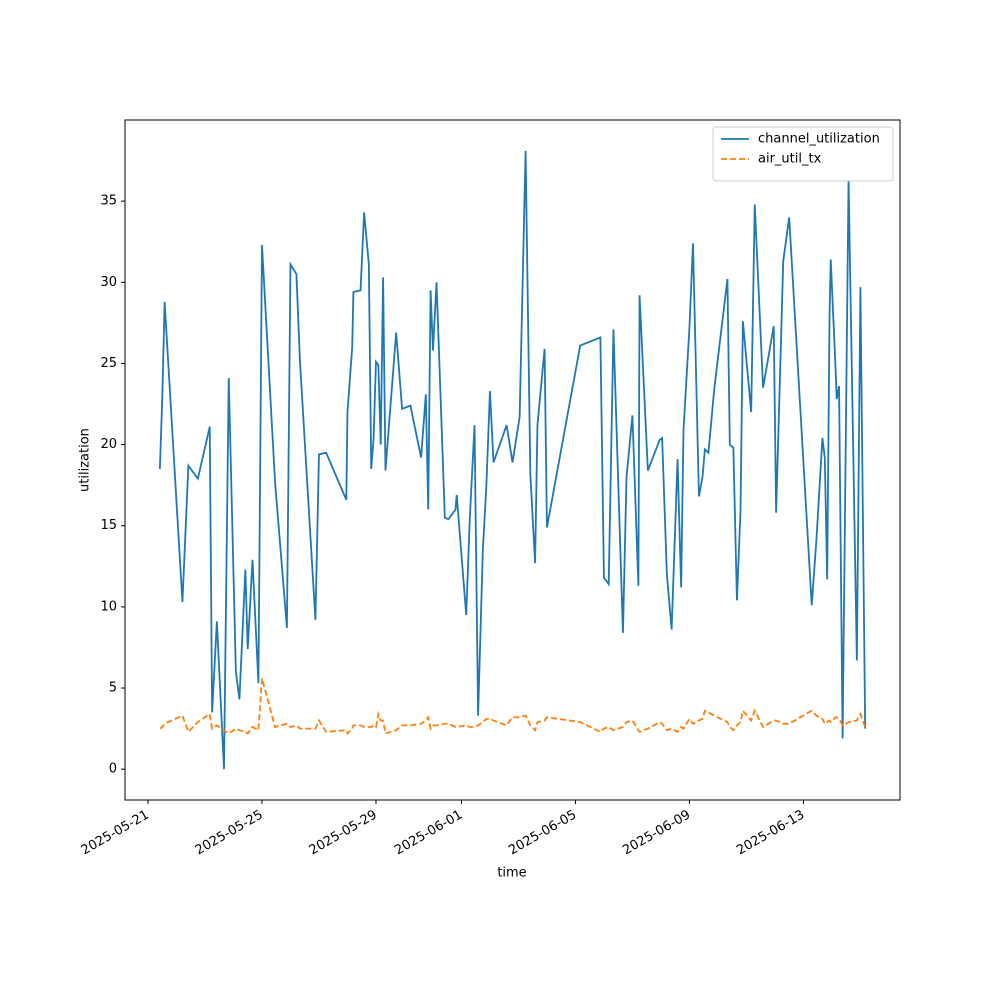 The width and height of the screenshot is (1000, 1004). Describe the element at coordinates (819, 139) in the screenshot. I see `legend-label: channel_utilization` at that location.